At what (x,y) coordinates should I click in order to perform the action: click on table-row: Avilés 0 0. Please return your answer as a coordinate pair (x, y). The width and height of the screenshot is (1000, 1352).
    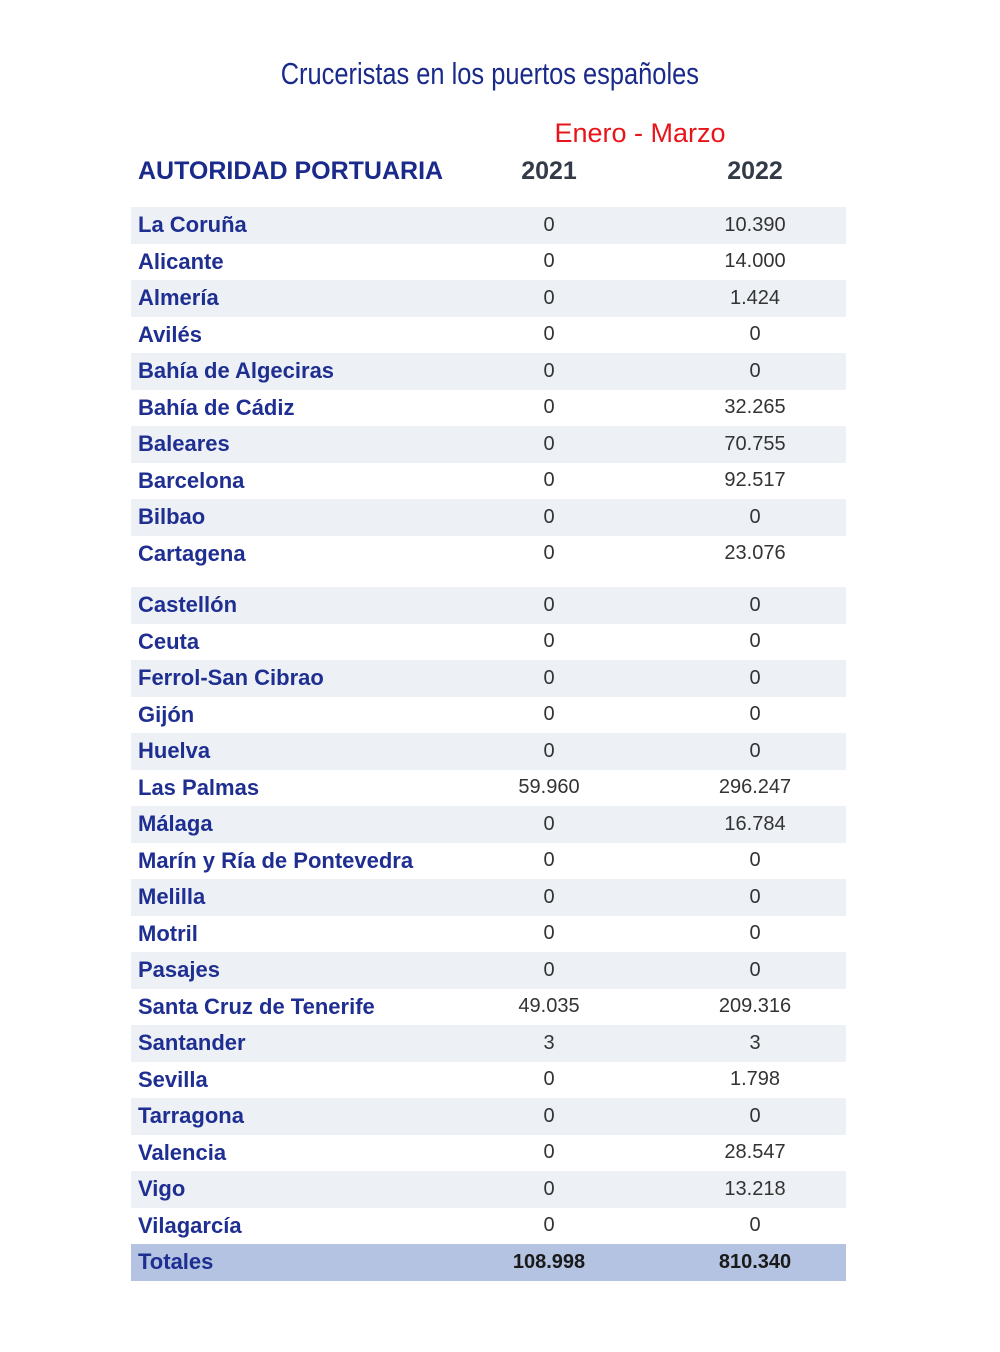
    Looking at the image, I should click on (488, 335).